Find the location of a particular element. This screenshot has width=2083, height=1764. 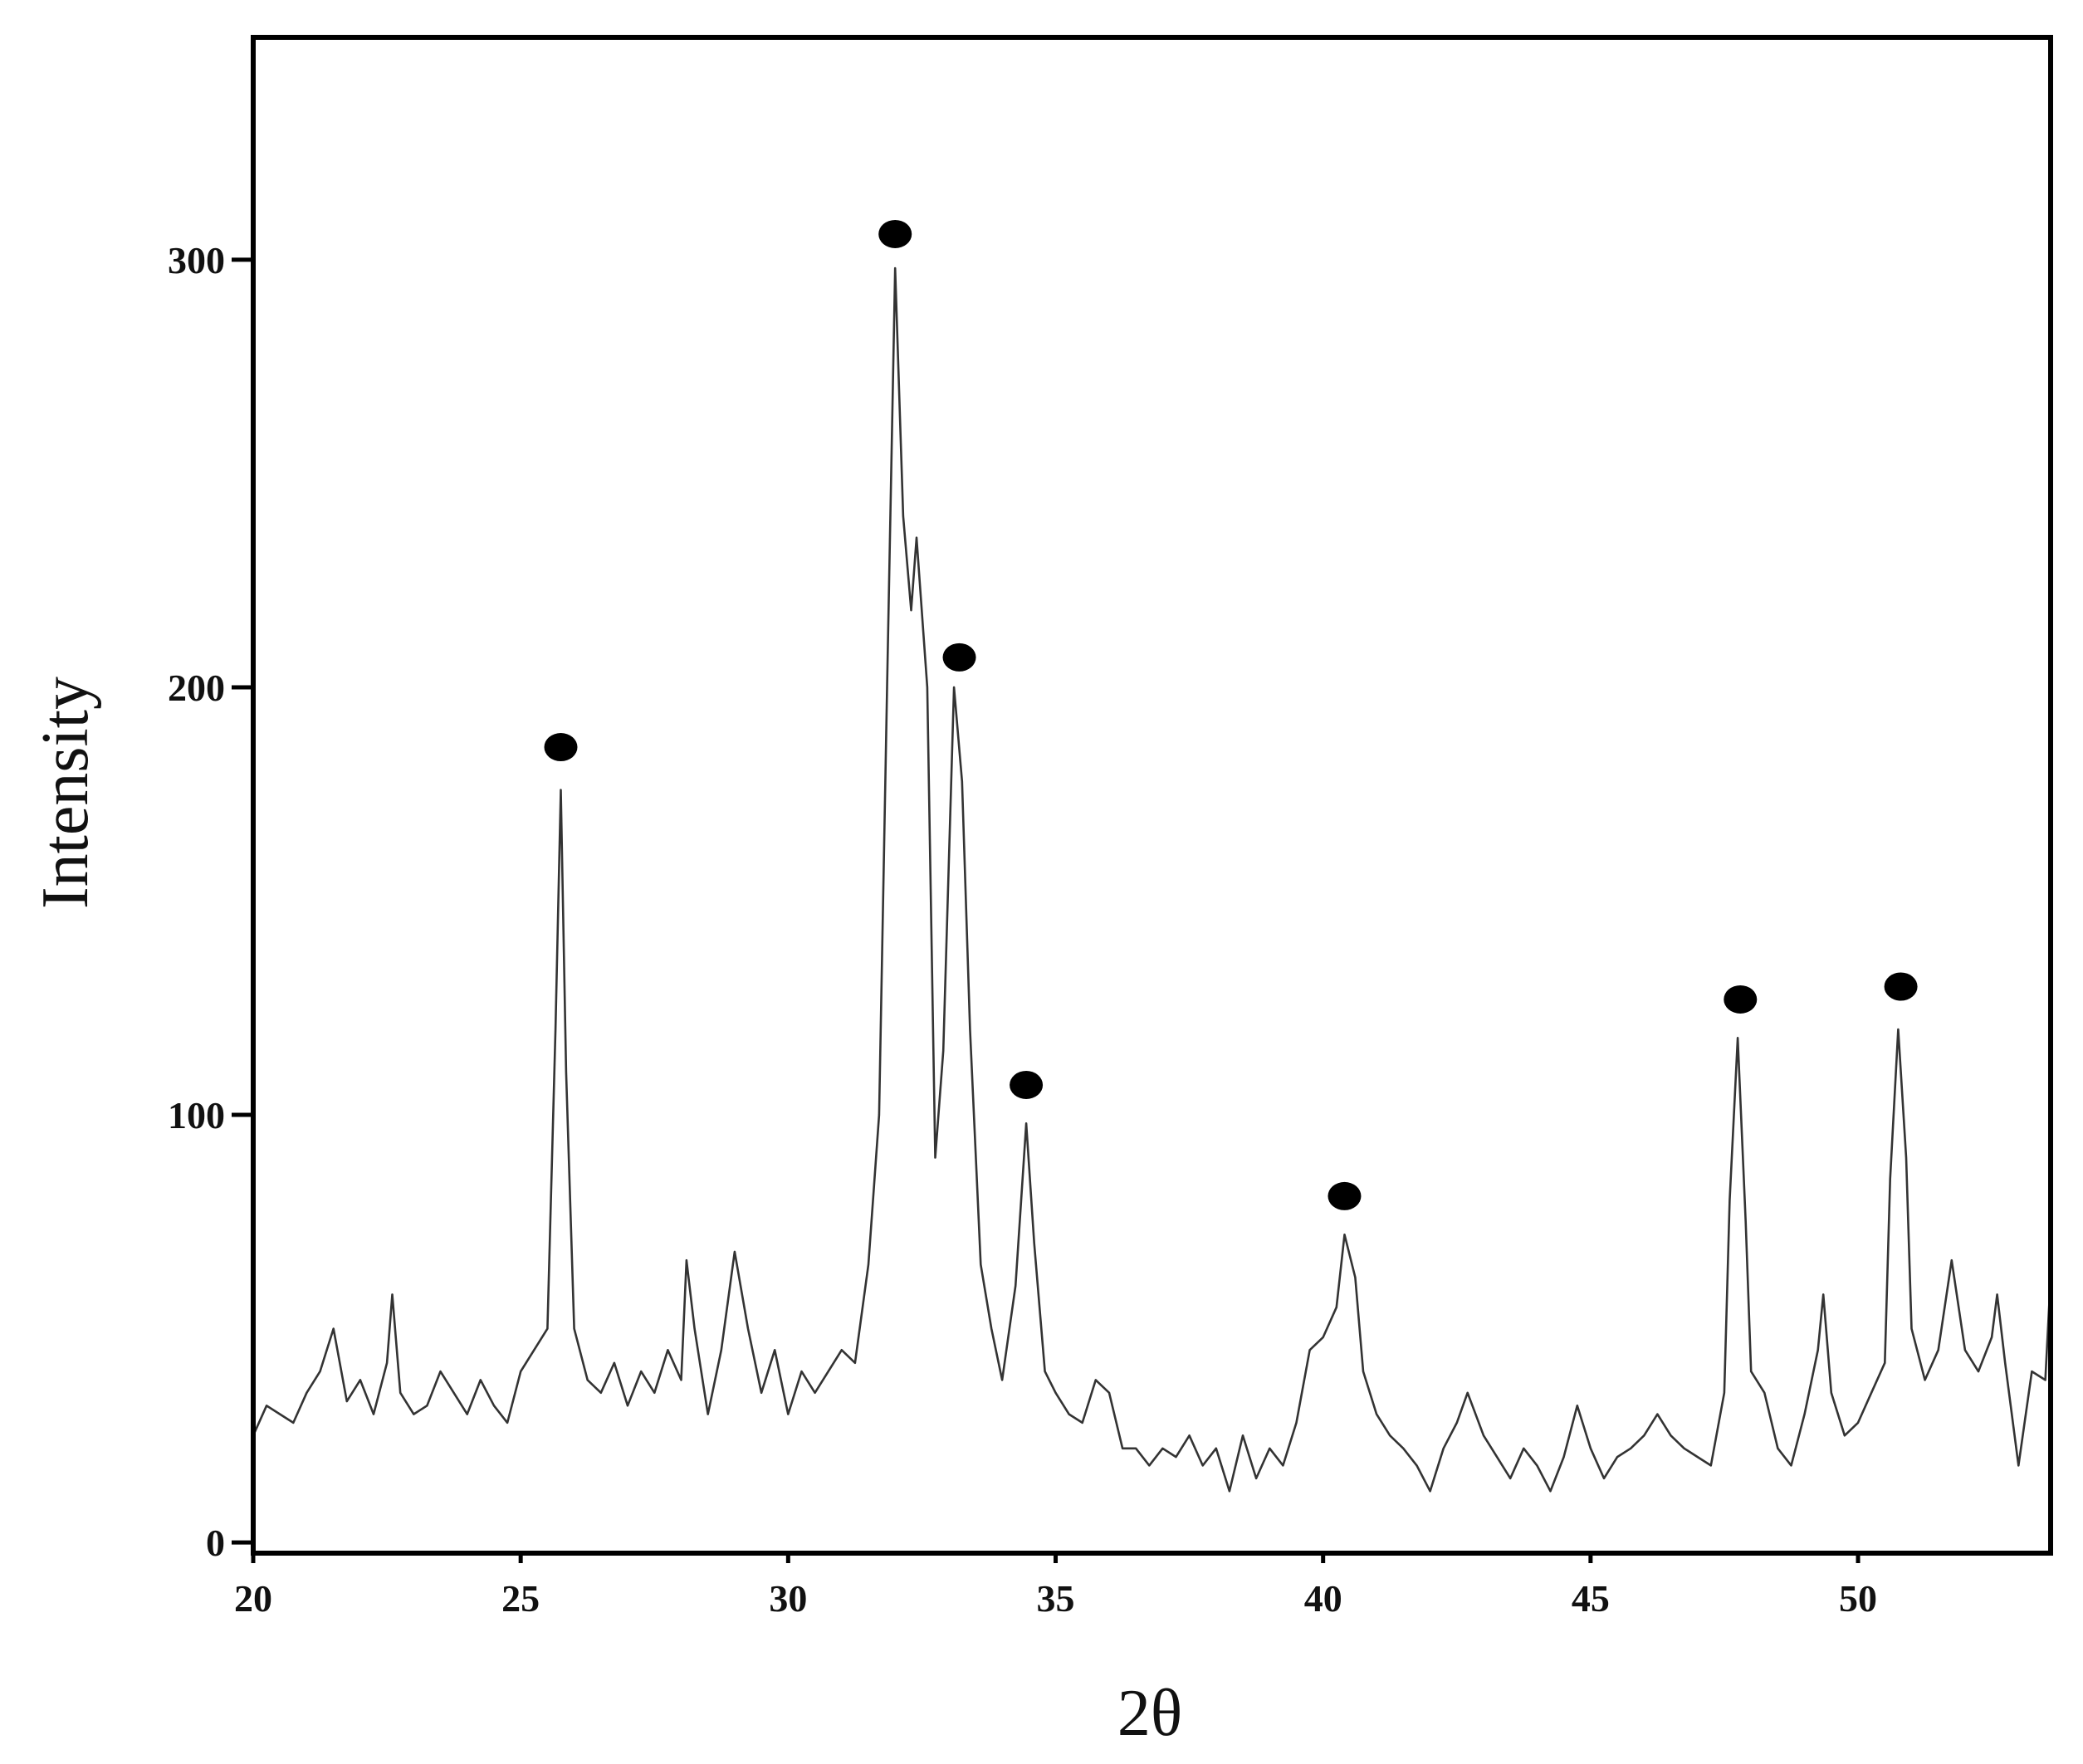

x-tick-label: 45 is located at coordinates (1591, 1598).